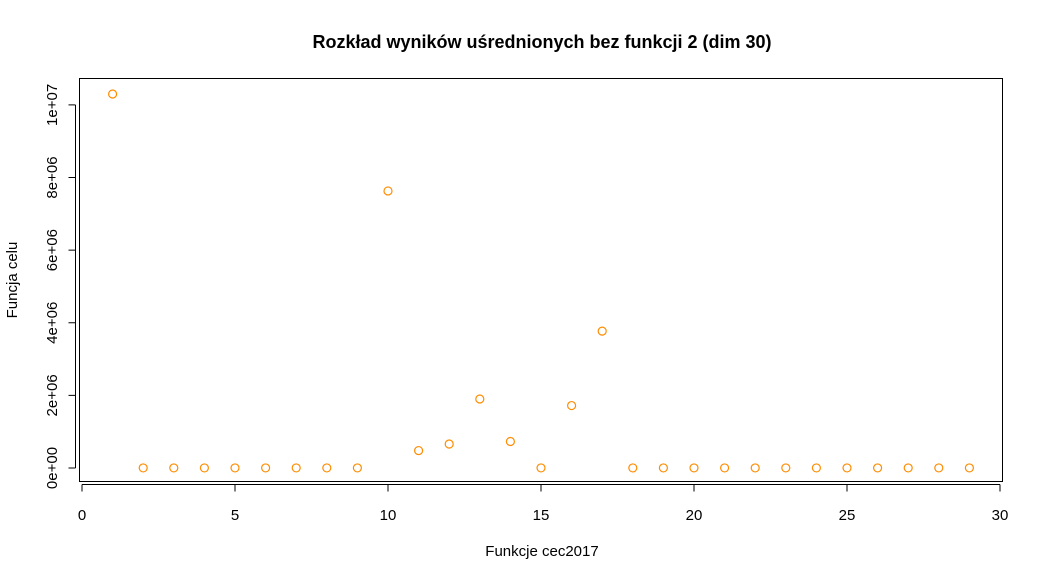  I want to click on x-tick-label: 5, so click(235, 515).